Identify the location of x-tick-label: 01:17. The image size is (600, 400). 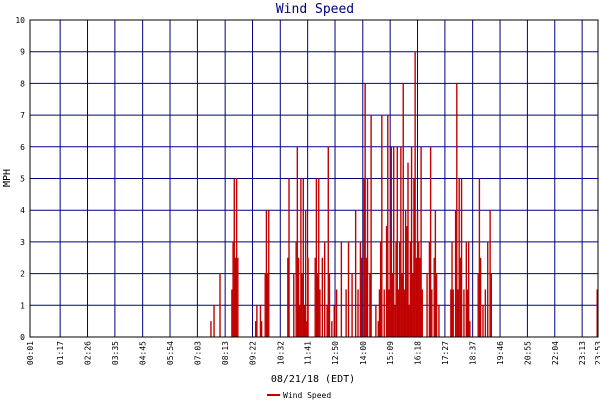
(60, 353).